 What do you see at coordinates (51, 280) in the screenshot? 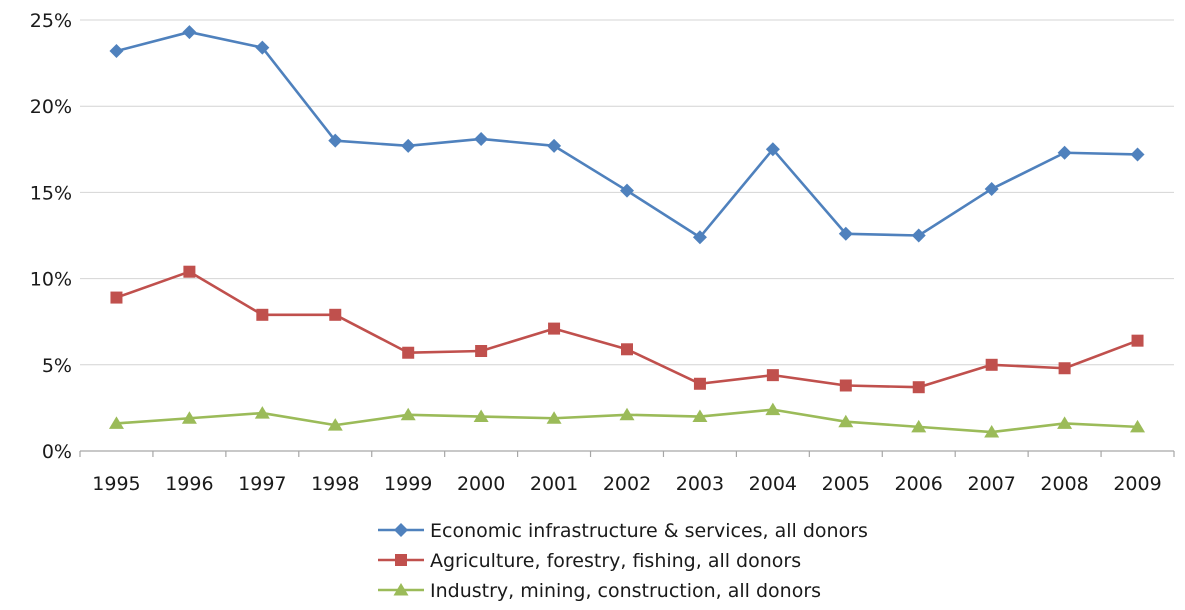
I see `y-tick-label: 10%` at bounding box center [51, 280].